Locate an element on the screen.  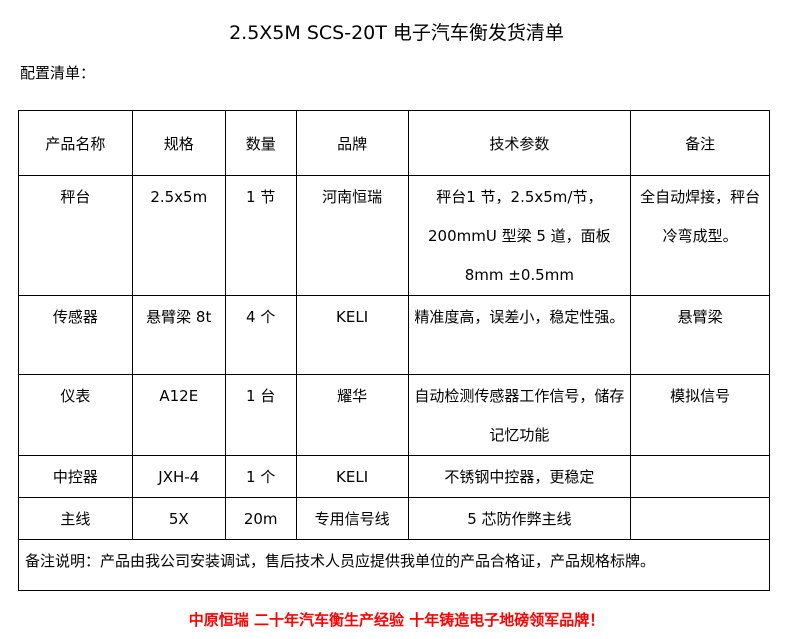
table-row: 传感器 悬臂梁 8t 4 个 KELI 精准度高，误差小，稳定性强。 悬臂梁 is located at coordinates (394, 335).